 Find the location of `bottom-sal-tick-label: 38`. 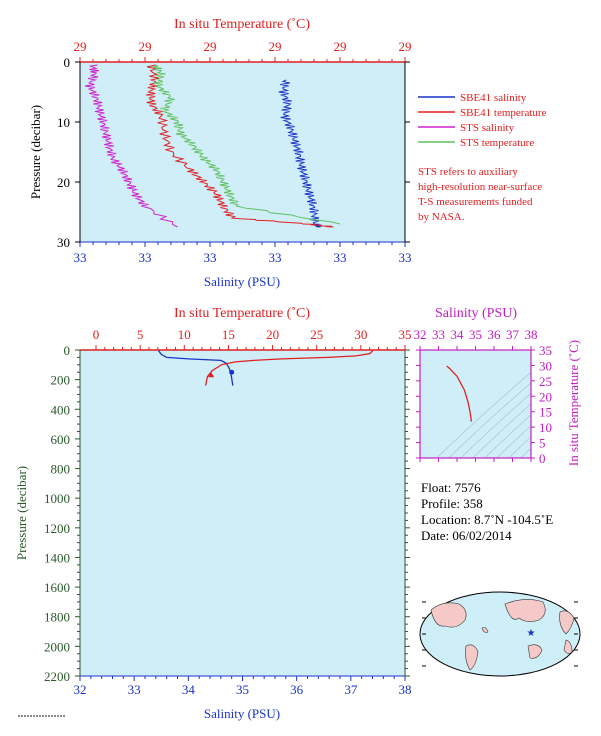

bottom-sal-tick-label: 38 is located at coordinates (405, 689).